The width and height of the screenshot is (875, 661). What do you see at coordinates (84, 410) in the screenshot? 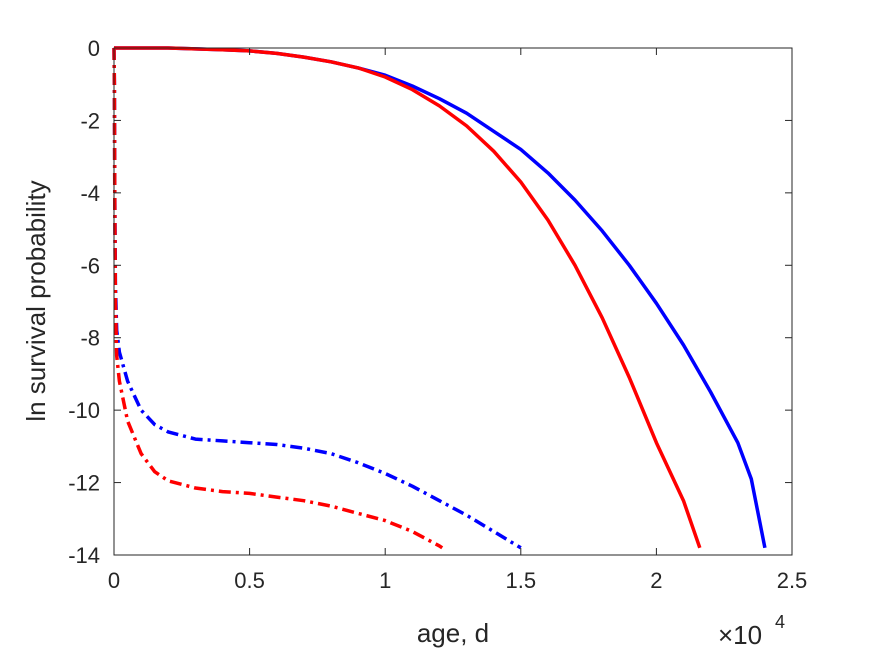
I see `y-tick-label: -10` at bounding box center [84, 410].